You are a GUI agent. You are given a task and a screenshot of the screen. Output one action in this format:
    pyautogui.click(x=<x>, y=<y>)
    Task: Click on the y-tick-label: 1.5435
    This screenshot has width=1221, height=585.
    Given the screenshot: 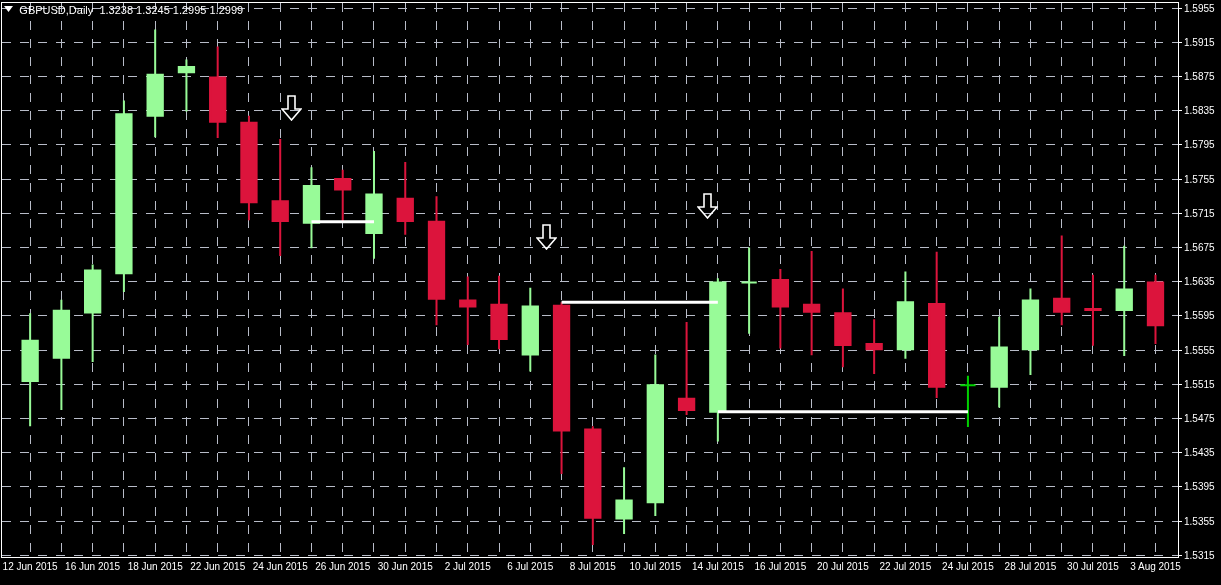 What is the action you would take?
    pyautogui.click(x=1200, y=453)
    